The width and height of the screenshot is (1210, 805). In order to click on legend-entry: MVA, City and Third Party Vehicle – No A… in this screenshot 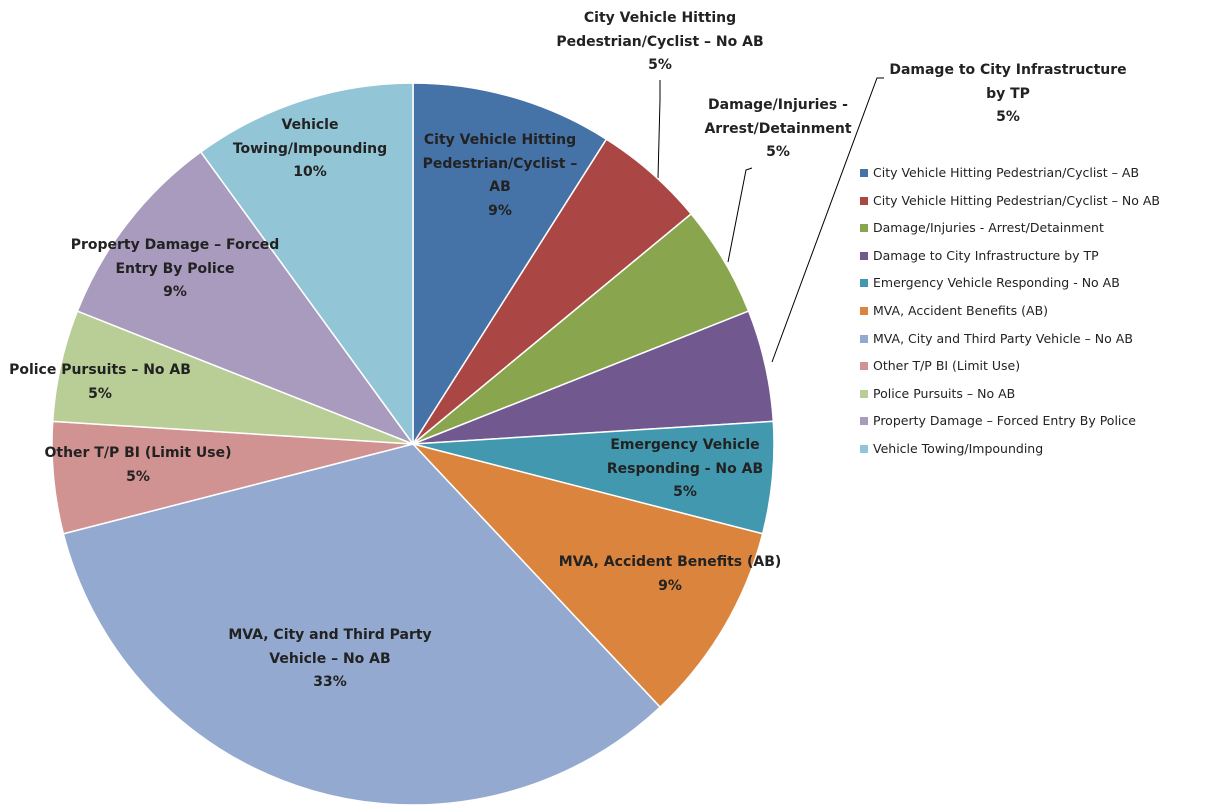, I will do `click(1003, 338)`.